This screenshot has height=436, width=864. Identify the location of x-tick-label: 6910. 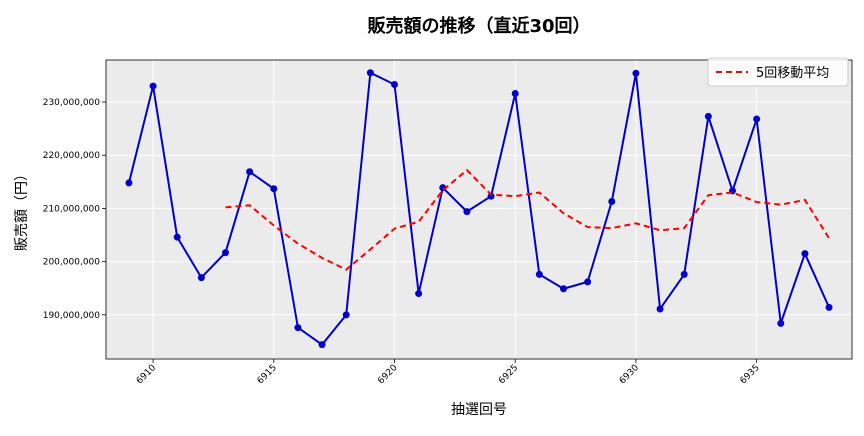
(146, 374).